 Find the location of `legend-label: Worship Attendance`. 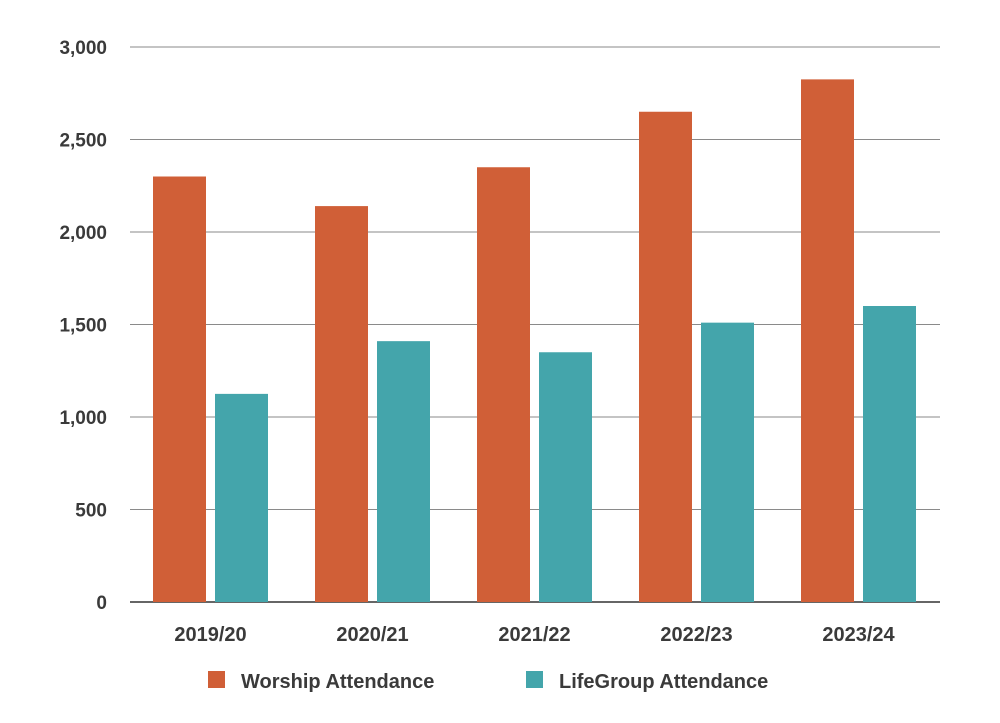

legend-label: Worship Attendance is located at coordinates (337, 682).